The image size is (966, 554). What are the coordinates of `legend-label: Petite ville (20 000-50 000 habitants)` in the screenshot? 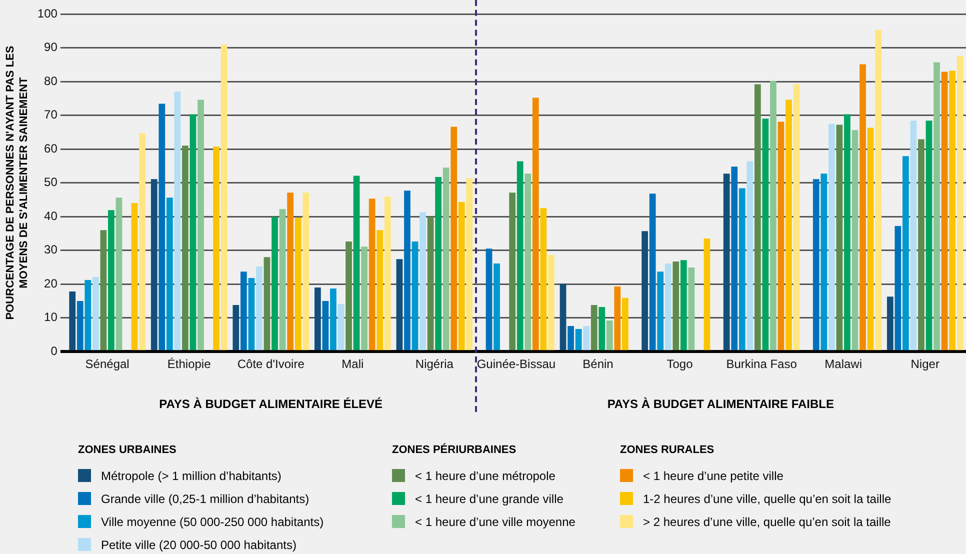 It's located at (198, 545).